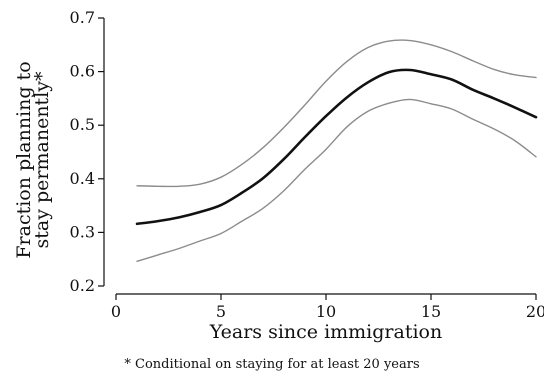 Image resolution: width=544 pixels, height=376 pixels. I want to click on y-axis-title-line2: stay permanently*, so click(42, 159).